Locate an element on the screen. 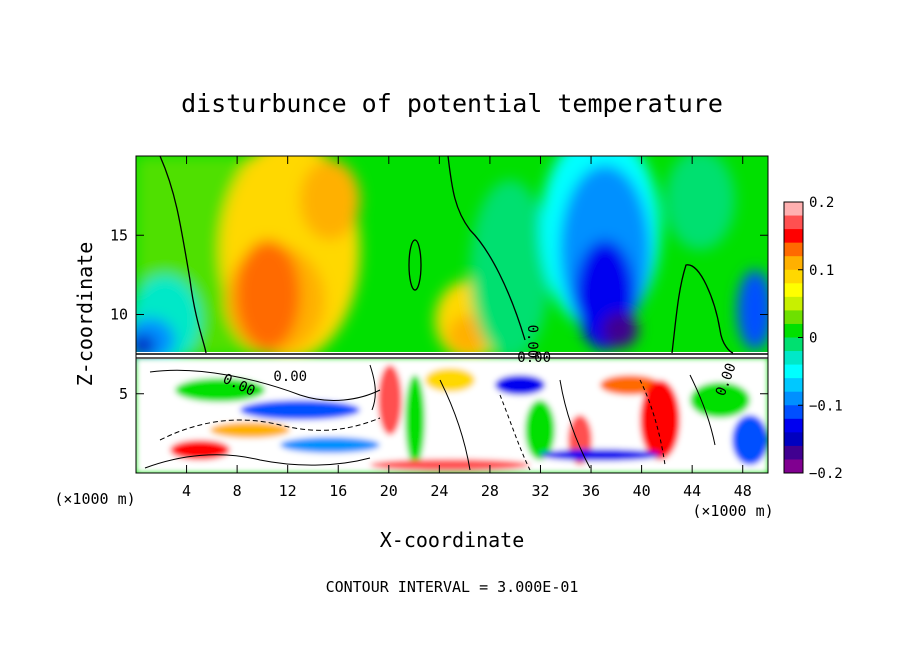  colorbar-ticks: 0.2 0.1 0 −0.1 −0.2 is located at coordinates (820, 338).